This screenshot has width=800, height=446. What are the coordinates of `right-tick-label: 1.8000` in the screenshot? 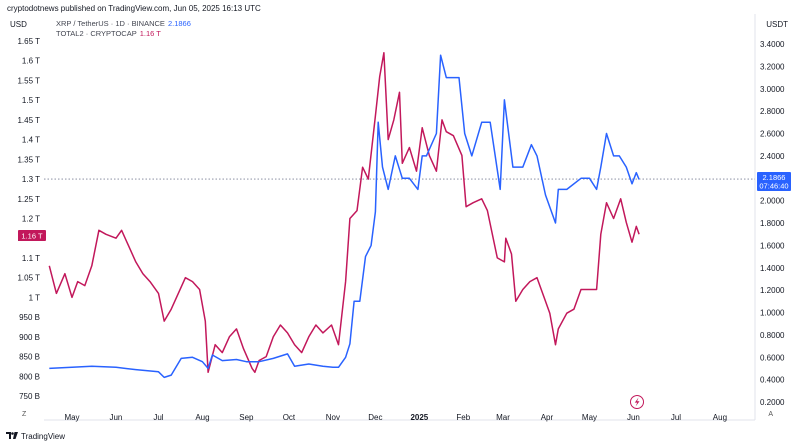 It's located at (772, 223).